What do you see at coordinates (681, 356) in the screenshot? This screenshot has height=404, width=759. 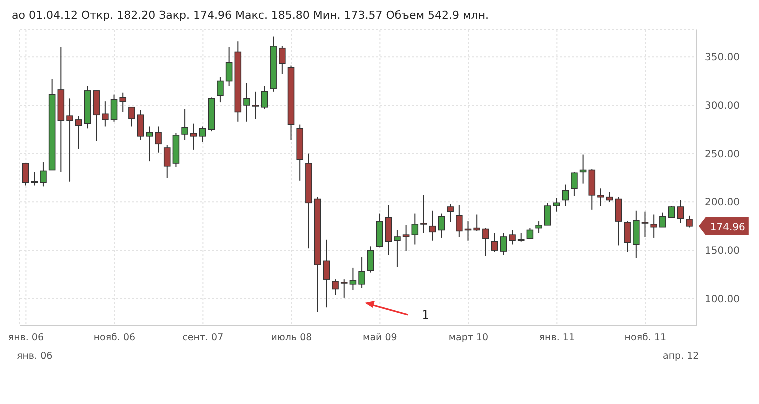 I see `text: апр. 12` at bounding box center [681, 356].